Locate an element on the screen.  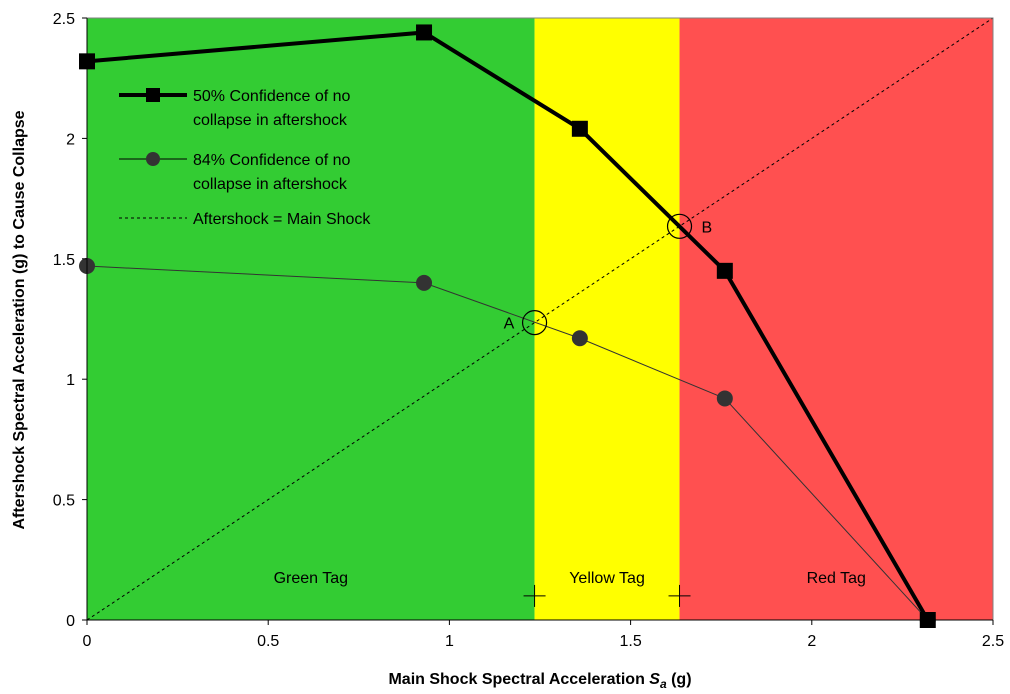
annotation-circle-a is located at coordinates (534, 323).